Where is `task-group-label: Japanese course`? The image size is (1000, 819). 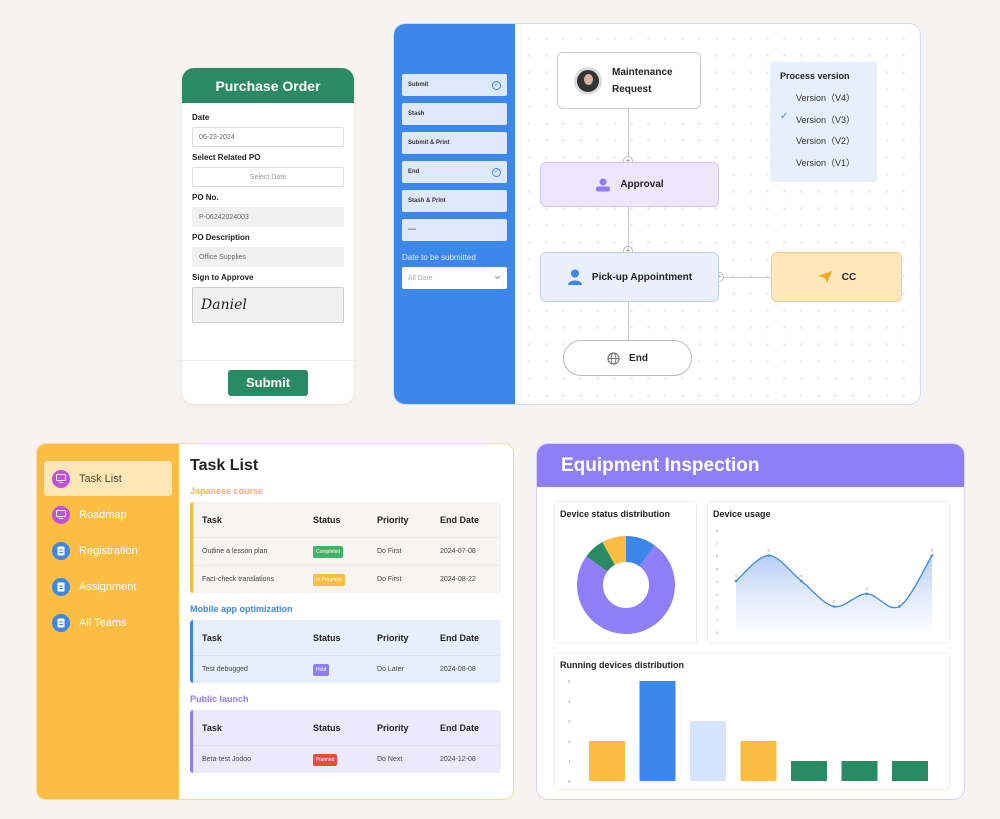
task-group-label: Japanese course is located at coordinates (227, 491).